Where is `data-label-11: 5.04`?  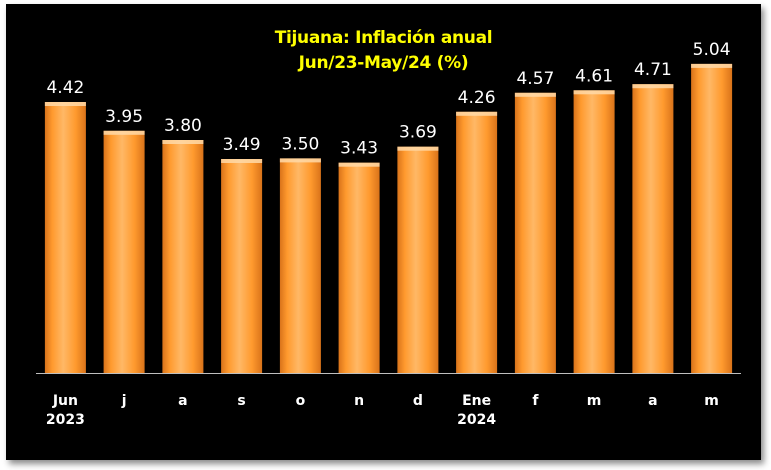
data-label-11: 5.04 is located at coordinates (712, 50).